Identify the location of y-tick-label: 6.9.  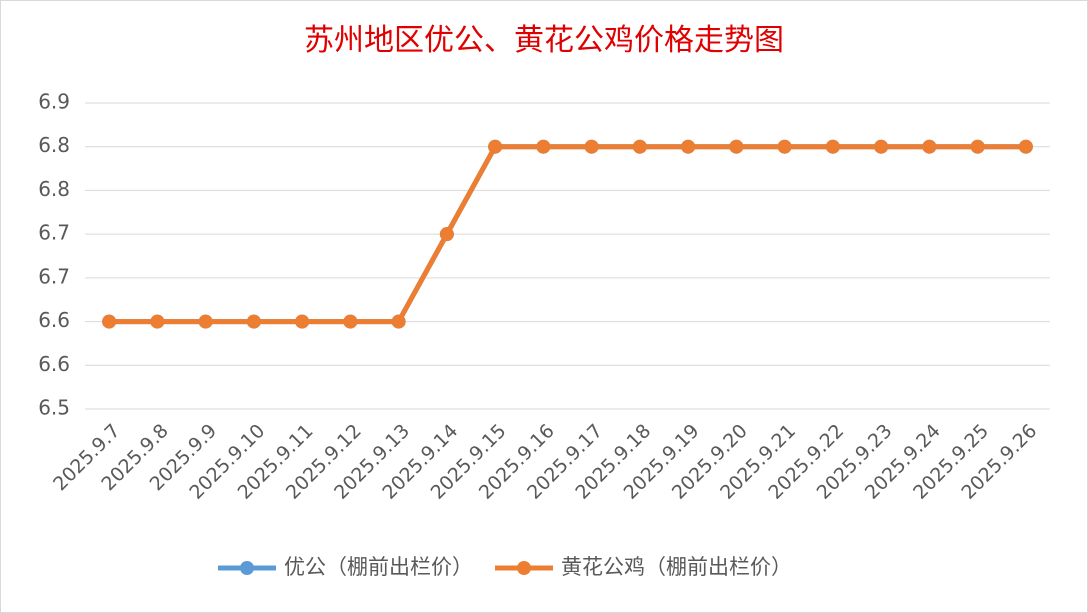
(54, 102).